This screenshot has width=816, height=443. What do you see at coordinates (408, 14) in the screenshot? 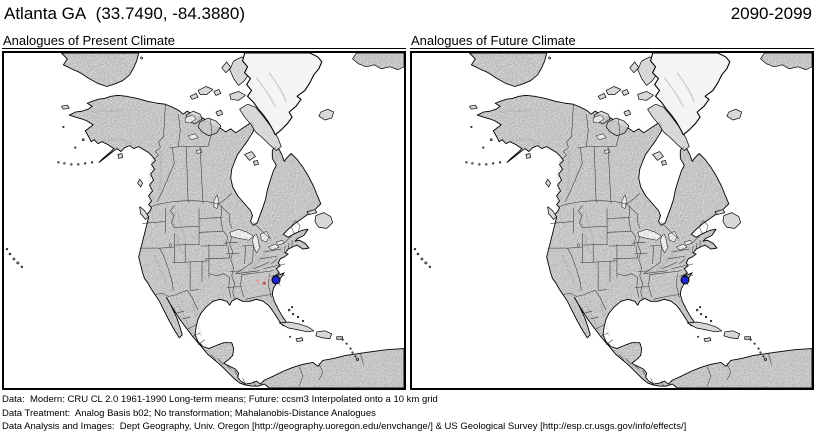
I see `header: Atlanta GA (33.7490, -84.3880) 2090-2099` at bounding box center [408, 14].